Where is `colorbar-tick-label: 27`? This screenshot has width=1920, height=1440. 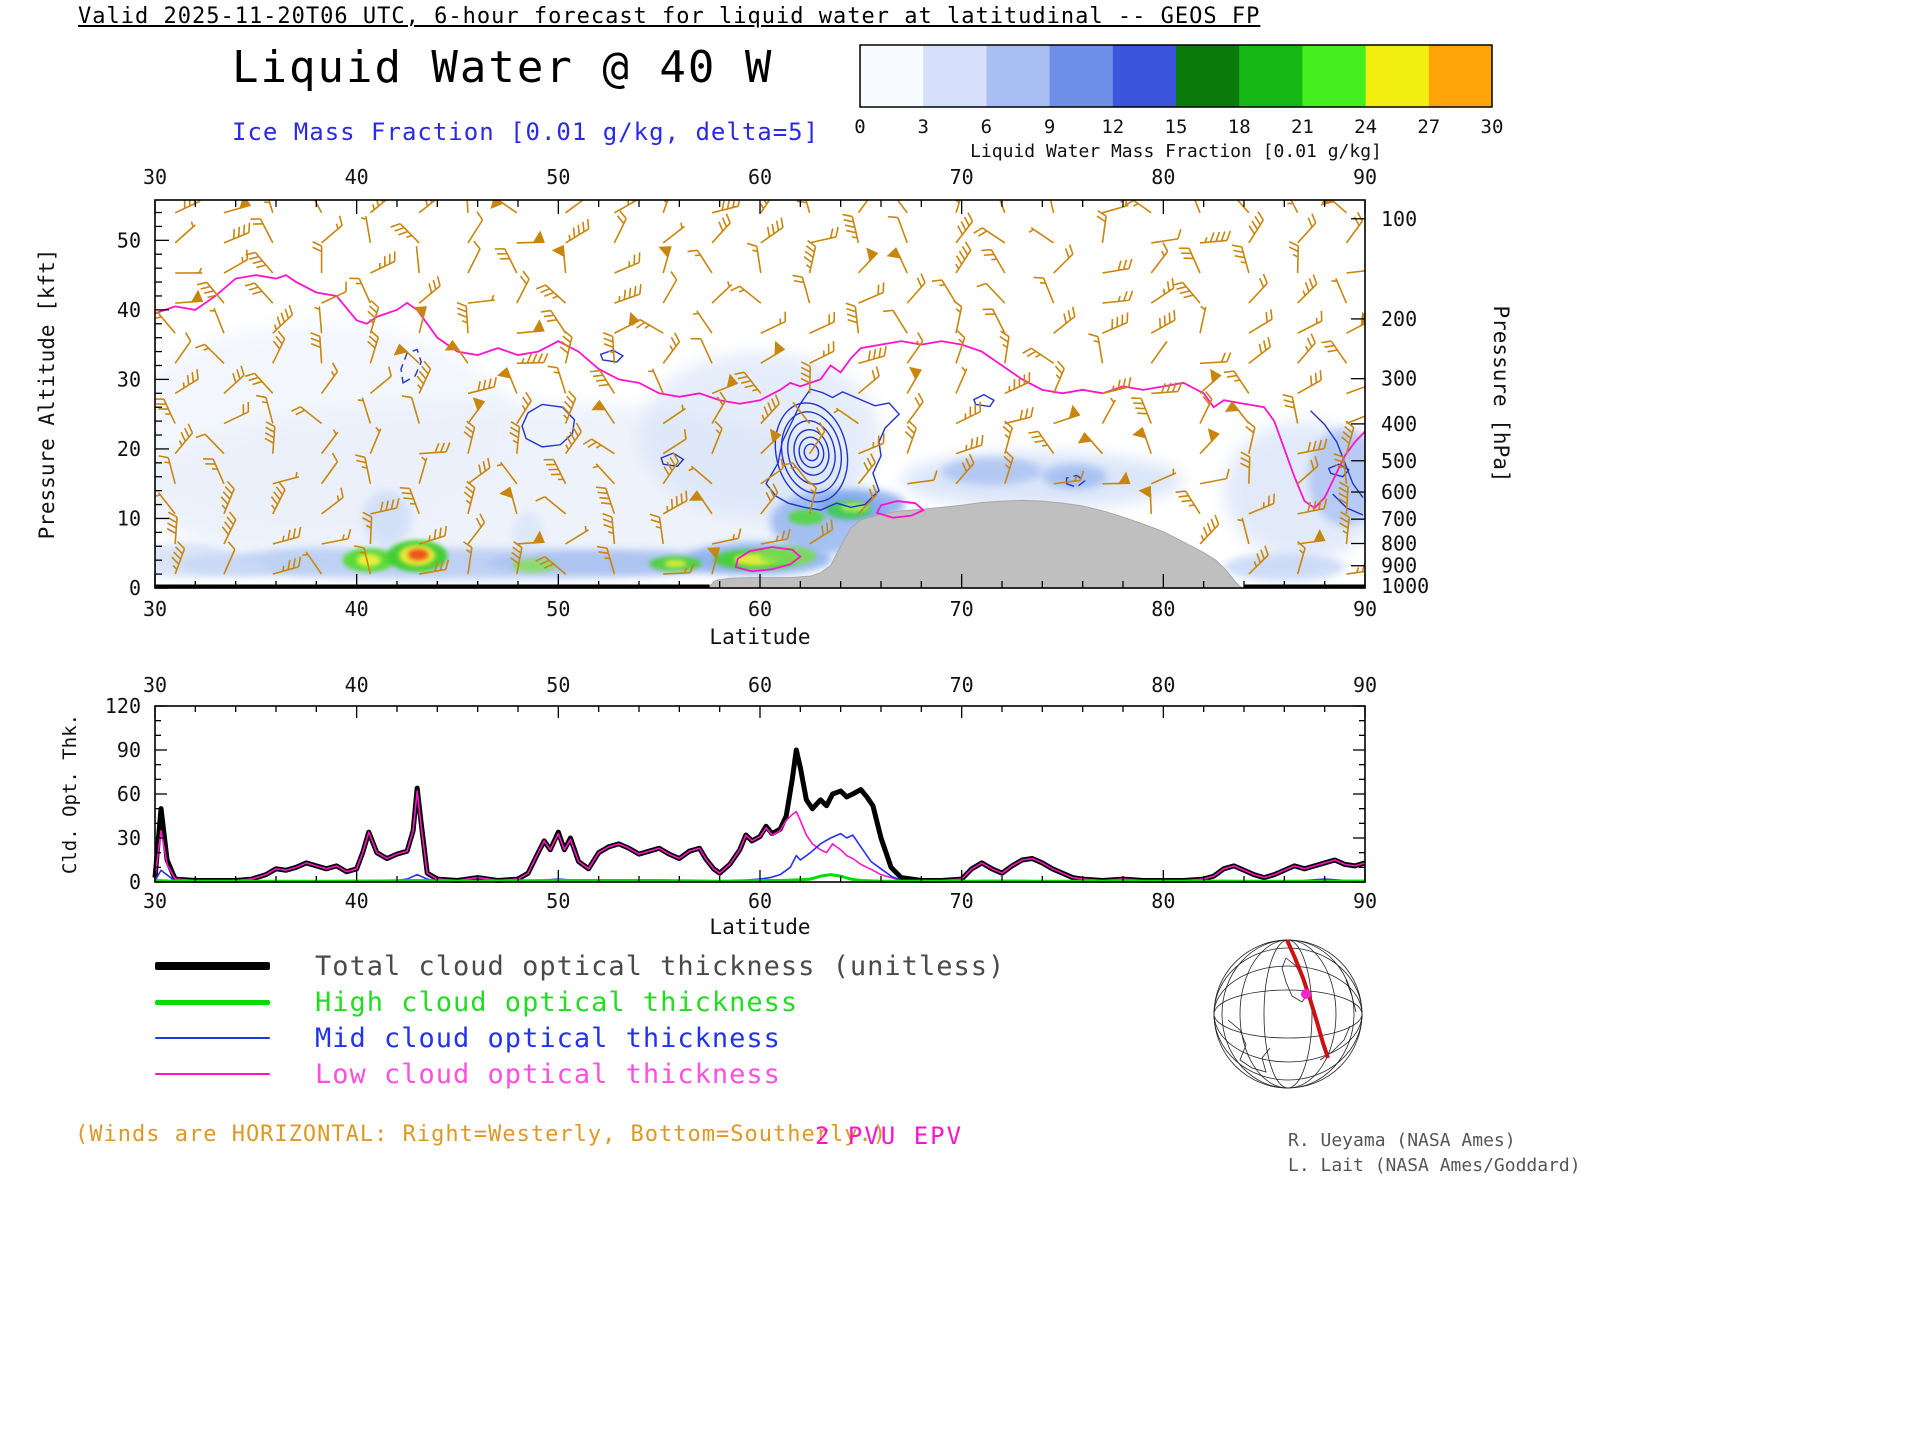 colorbar-tick-label: 27 is located at coordinates (1428, 127).